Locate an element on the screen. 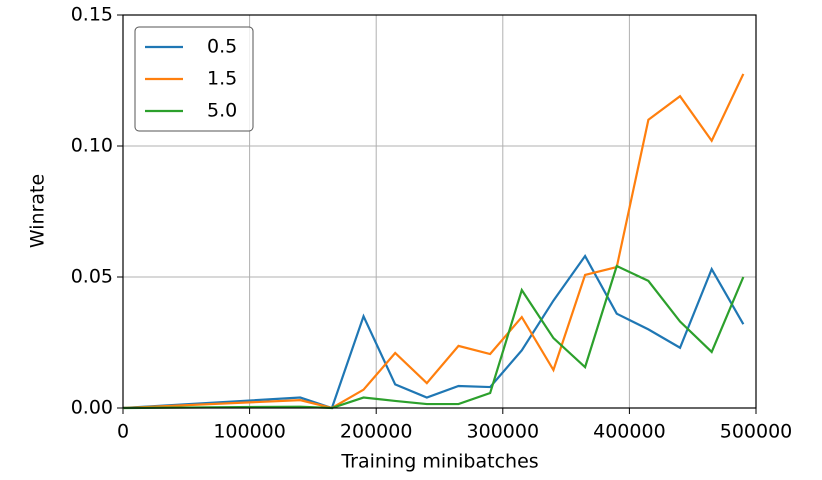 The height and width of the screenshot is (480, 822). x-tick-label: 100000 is located at coordinates (249, 432).